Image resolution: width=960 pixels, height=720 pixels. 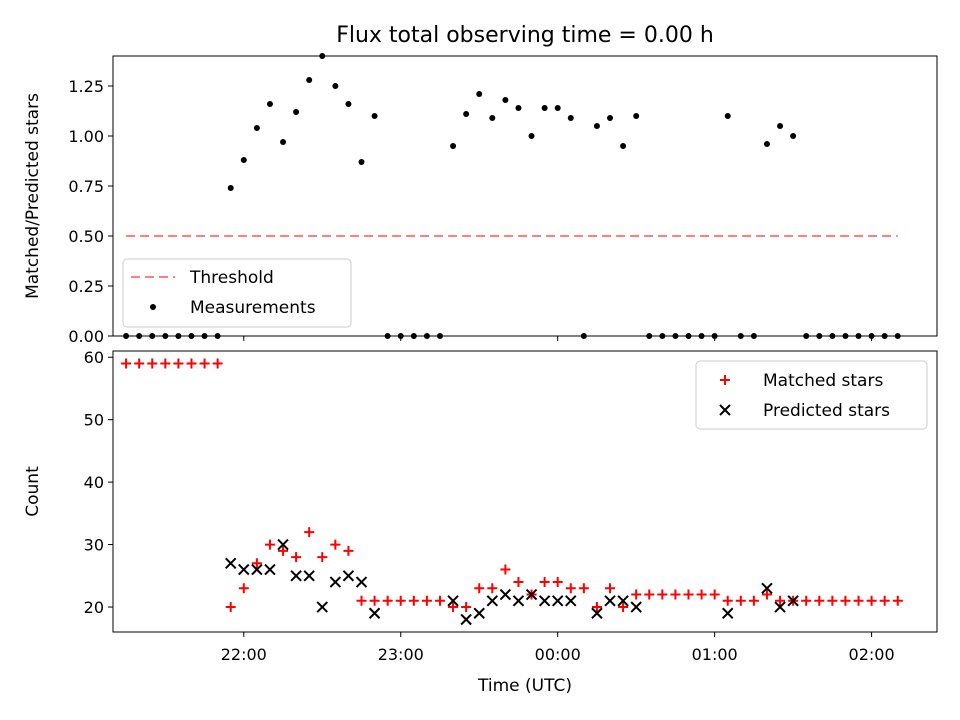 I want to click on legend-bottom: Matched stars Predicted stars, so click(x=811, y=395).